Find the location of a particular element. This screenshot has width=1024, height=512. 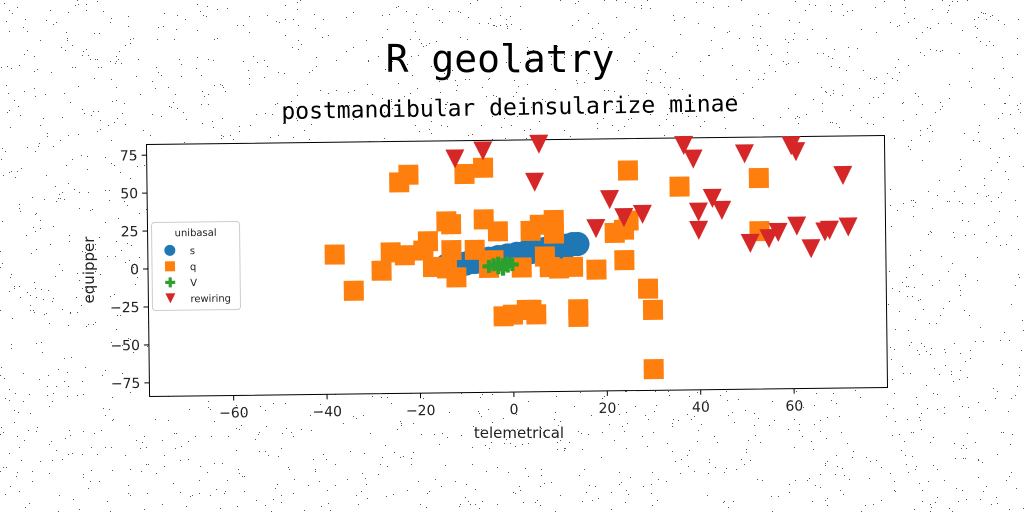

y-tick-label: −75 is located at coordinates (126, 384).